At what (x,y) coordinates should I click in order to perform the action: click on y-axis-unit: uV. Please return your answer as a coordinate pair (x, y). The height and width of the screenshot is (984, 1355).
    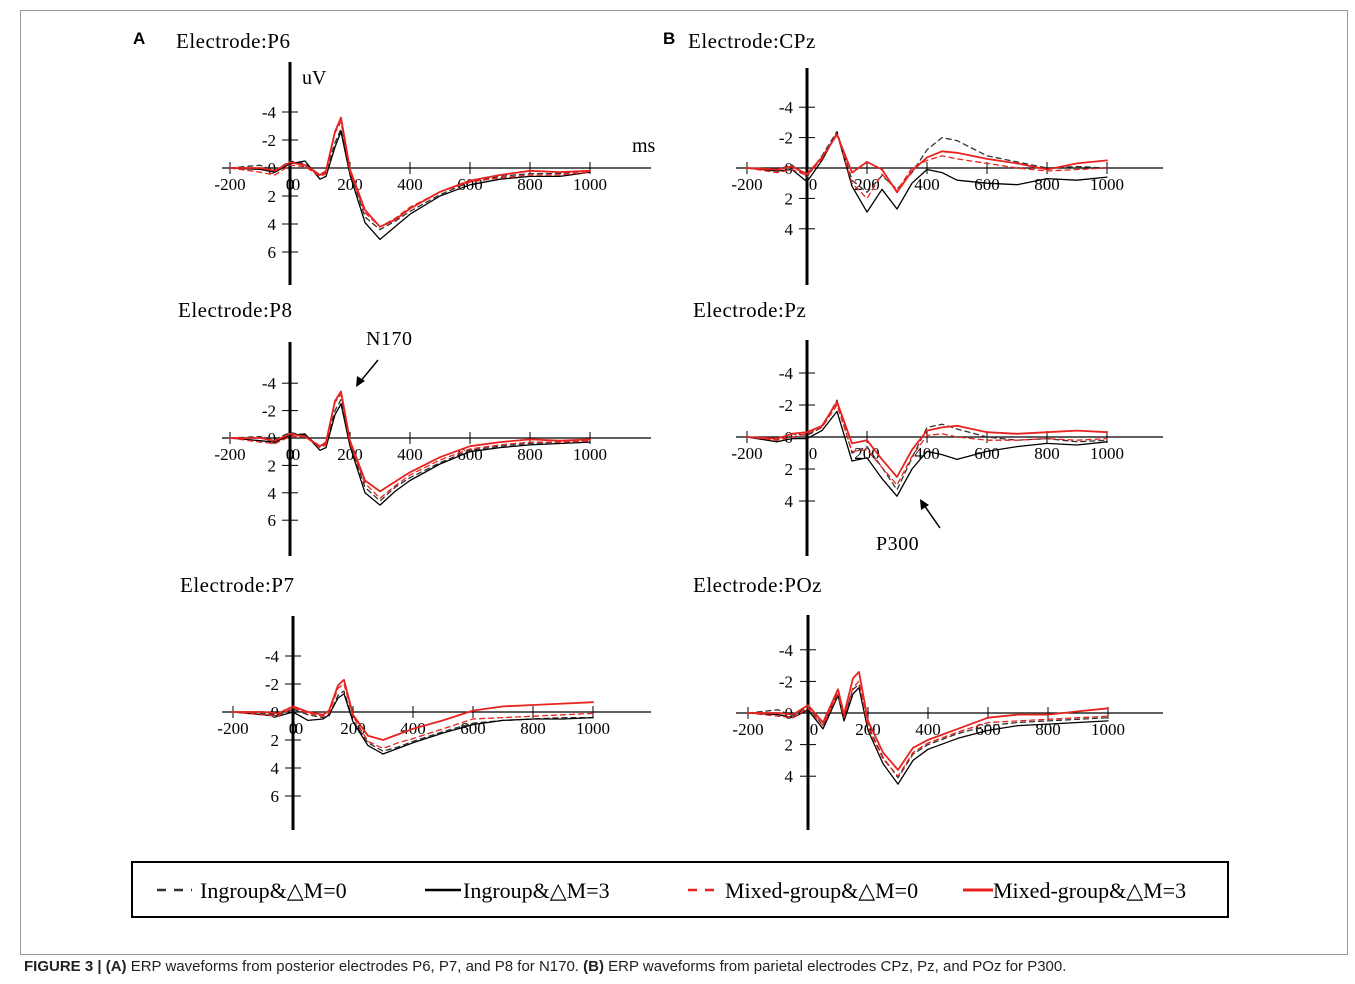
    Looking at the image, I should click on (314, 78).